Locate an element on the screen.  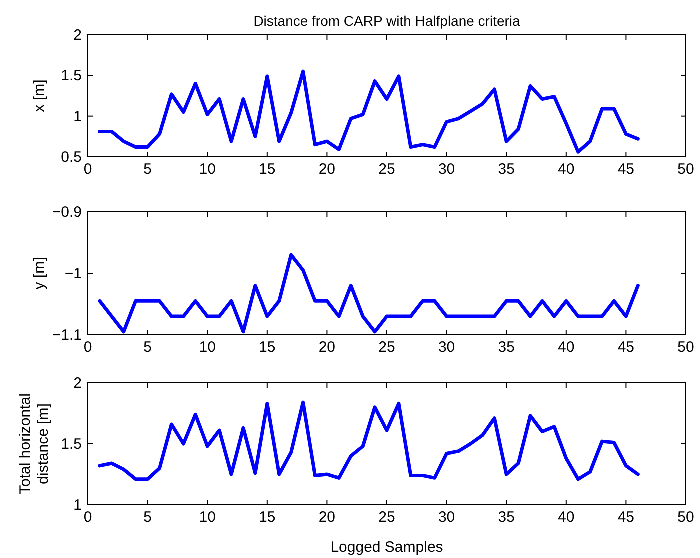
x-axis-title: Logged Samples is located at coordinates (387, 547).